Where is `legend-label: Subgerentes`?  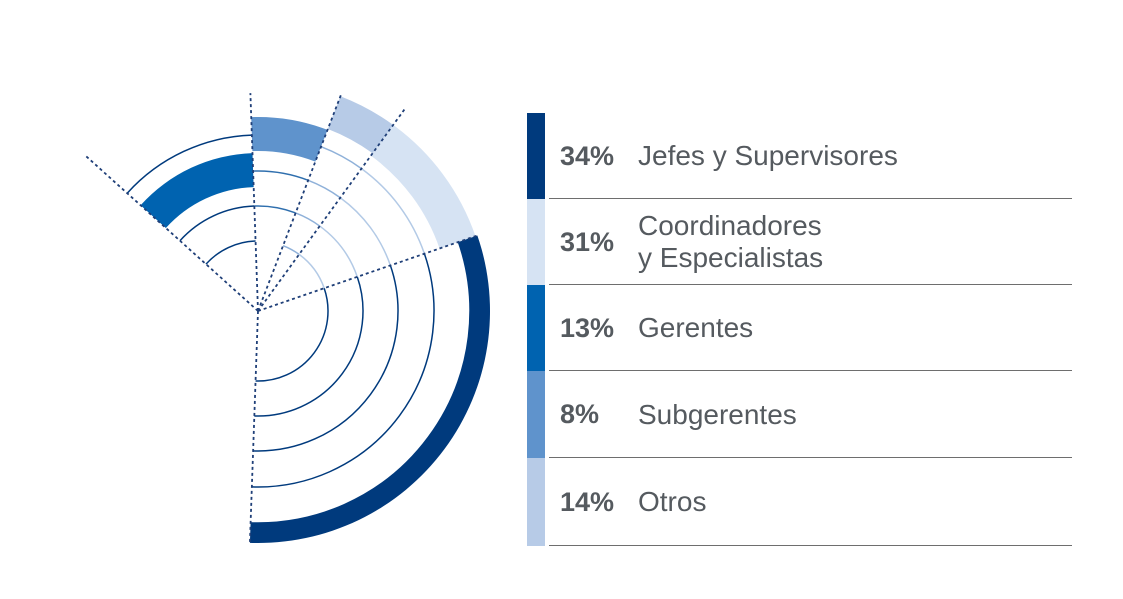 legend-label: Subgerentes is located at coordinates (717, 415).